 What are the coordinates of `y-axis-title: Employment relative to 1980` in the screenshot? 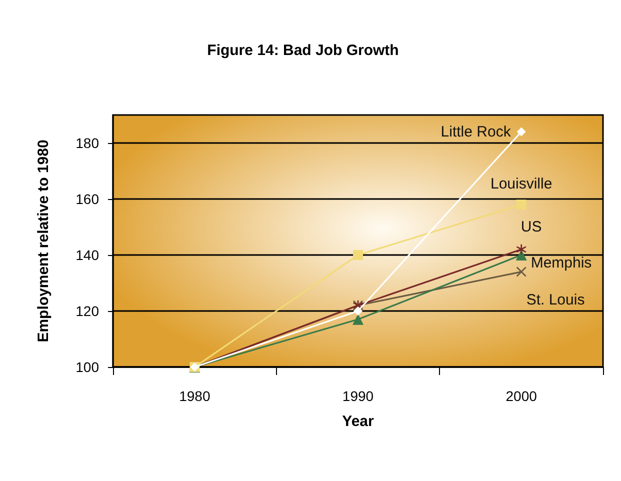 It's located at (43, 241).